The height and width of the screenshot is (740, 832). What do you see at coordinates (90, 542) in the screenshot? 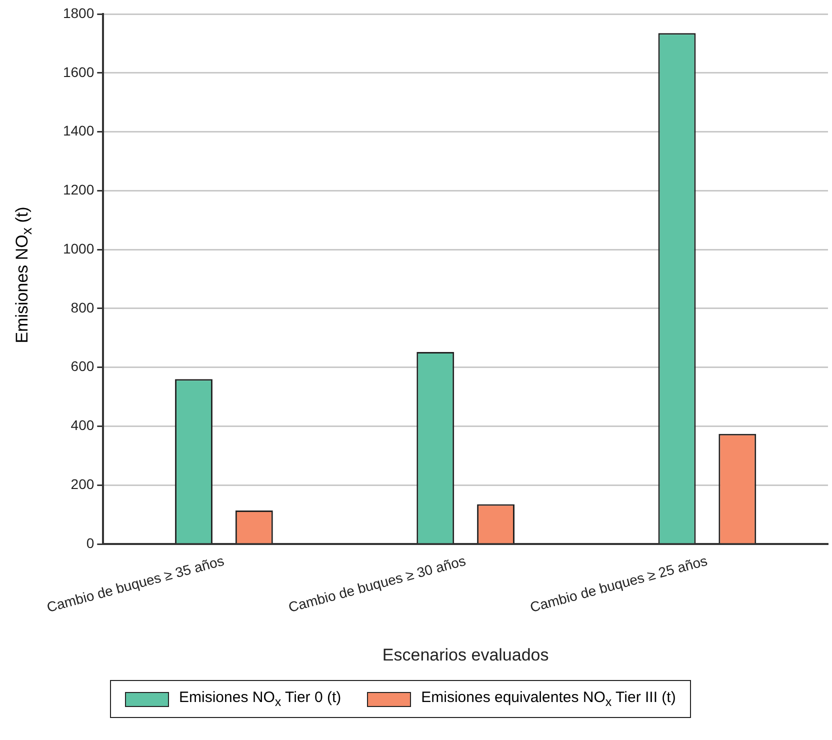
I see `y-tick-label: 0` at bounding box center [90, 542].